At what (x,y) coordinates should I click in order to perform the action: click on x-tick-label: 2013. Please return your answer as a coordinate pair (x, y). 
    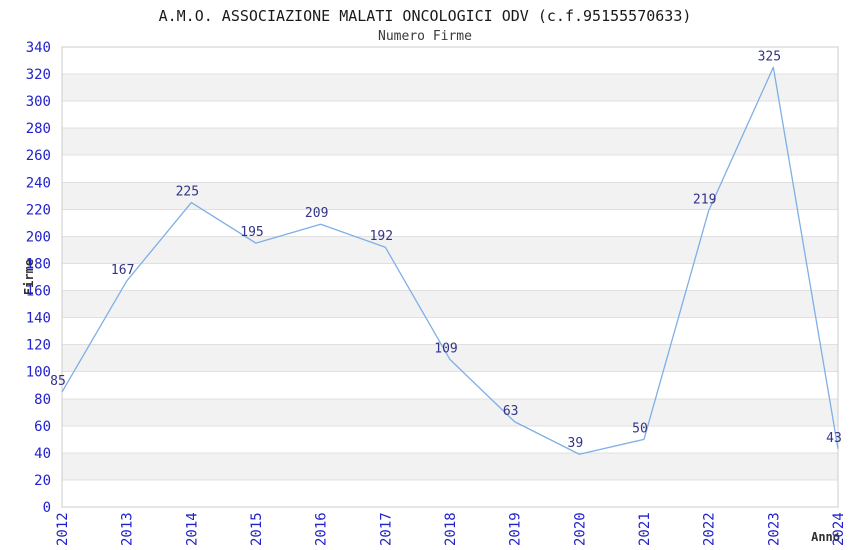
    Looking at the image, I should click on (128, 529).